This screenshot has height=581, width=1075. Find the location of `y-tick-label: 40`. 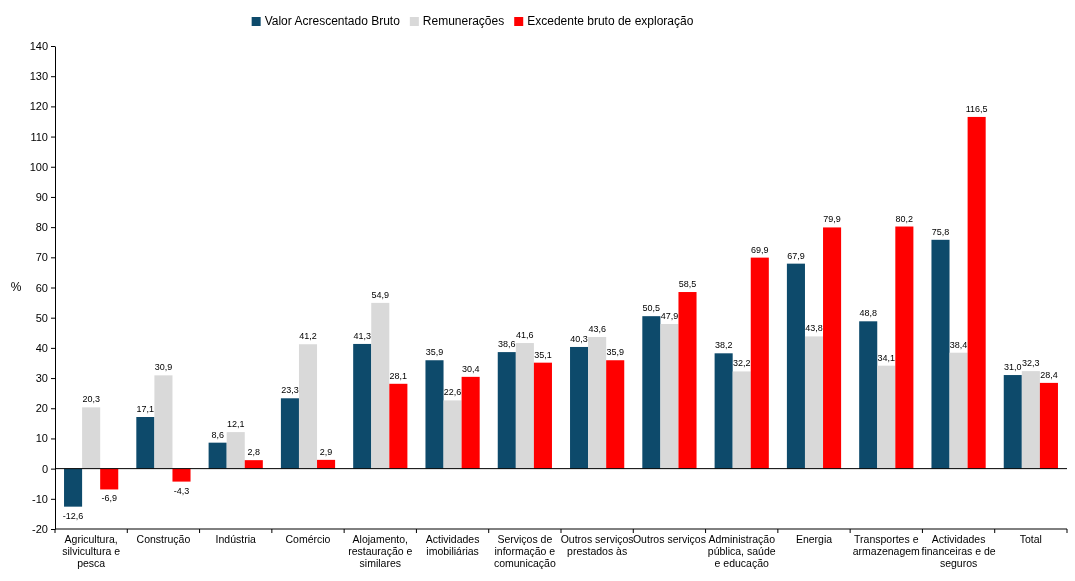

y-tick-label: 40 is located at coordinates (41, 347).